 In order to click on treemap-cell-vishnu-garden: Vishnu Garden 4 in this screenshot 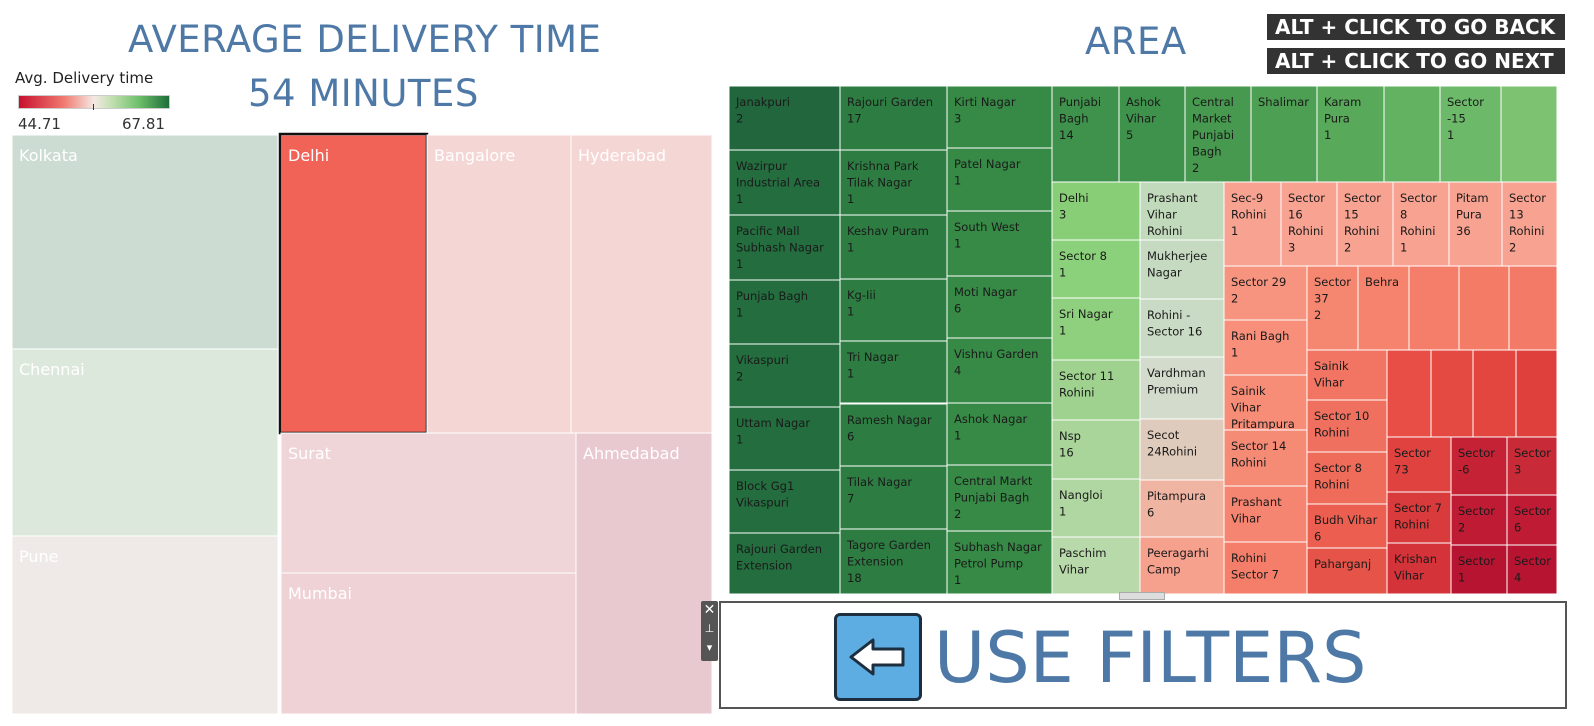, I will do `click(999, 370)`.